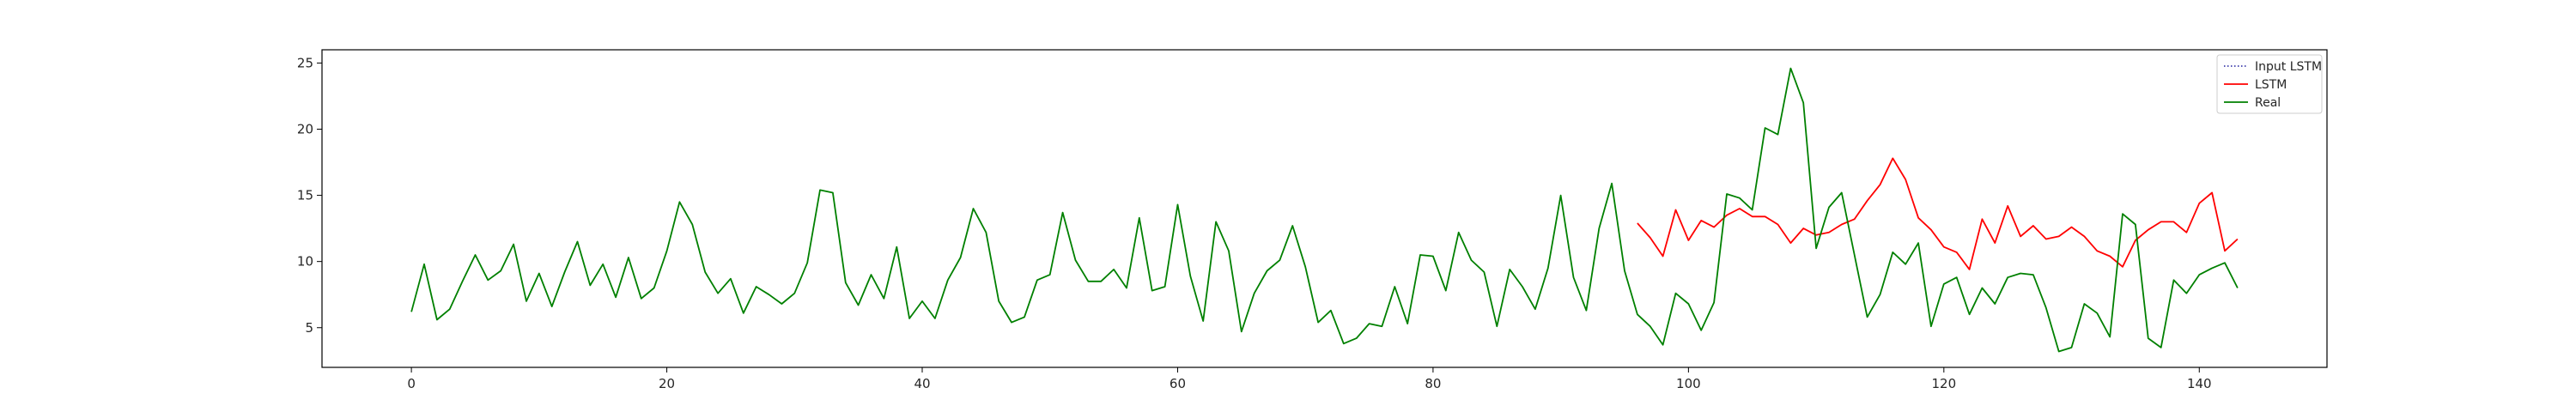 The height and width of the screenshot is (412, 2576). I want to click on x-tick-label: 60, so click(1178, 383).